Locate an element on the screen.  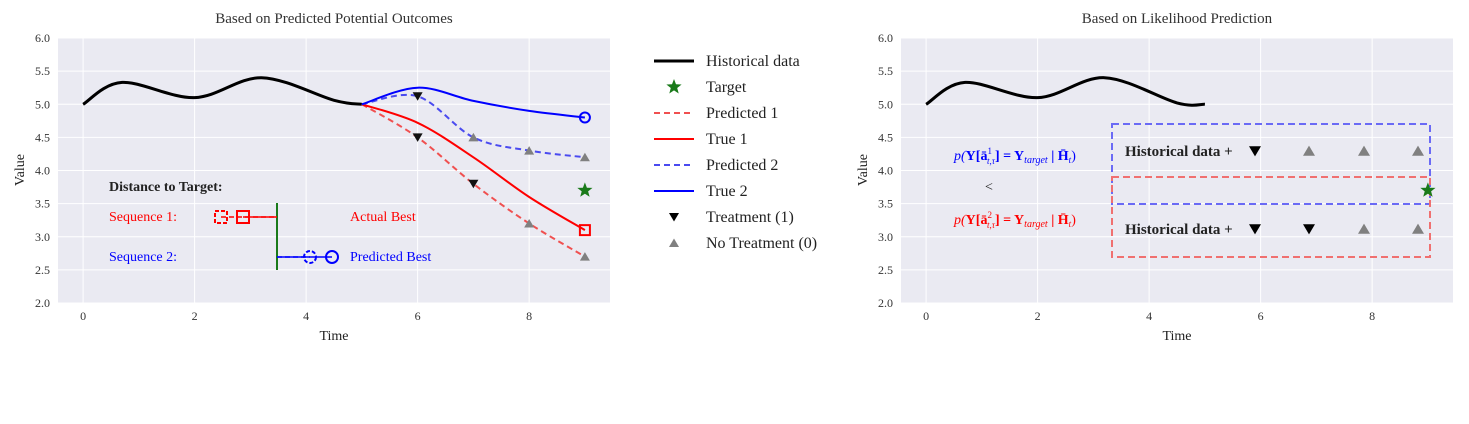
legend-swatch-treatment-1- is located at coordinates (674, 217).